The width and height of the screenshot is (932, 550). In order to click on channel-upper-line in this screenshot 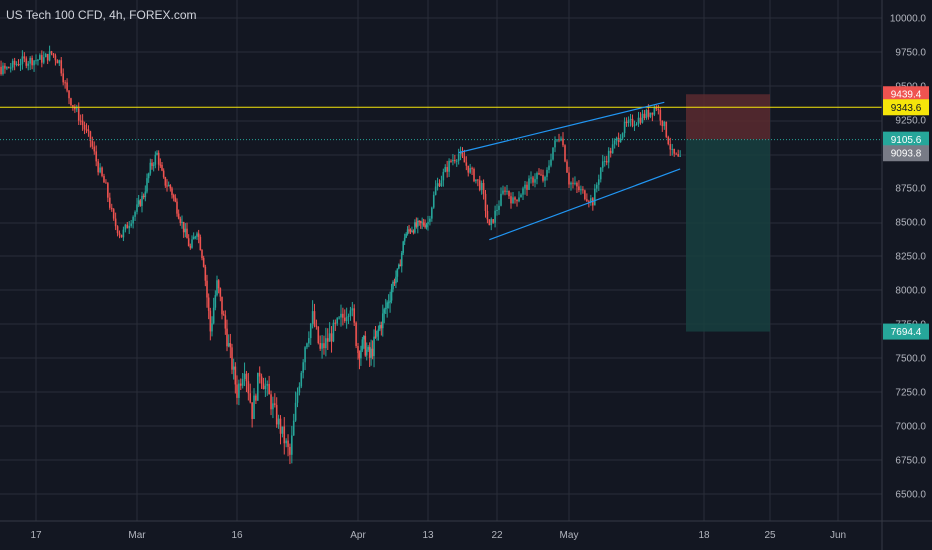, I will do `click(561, 127)`.